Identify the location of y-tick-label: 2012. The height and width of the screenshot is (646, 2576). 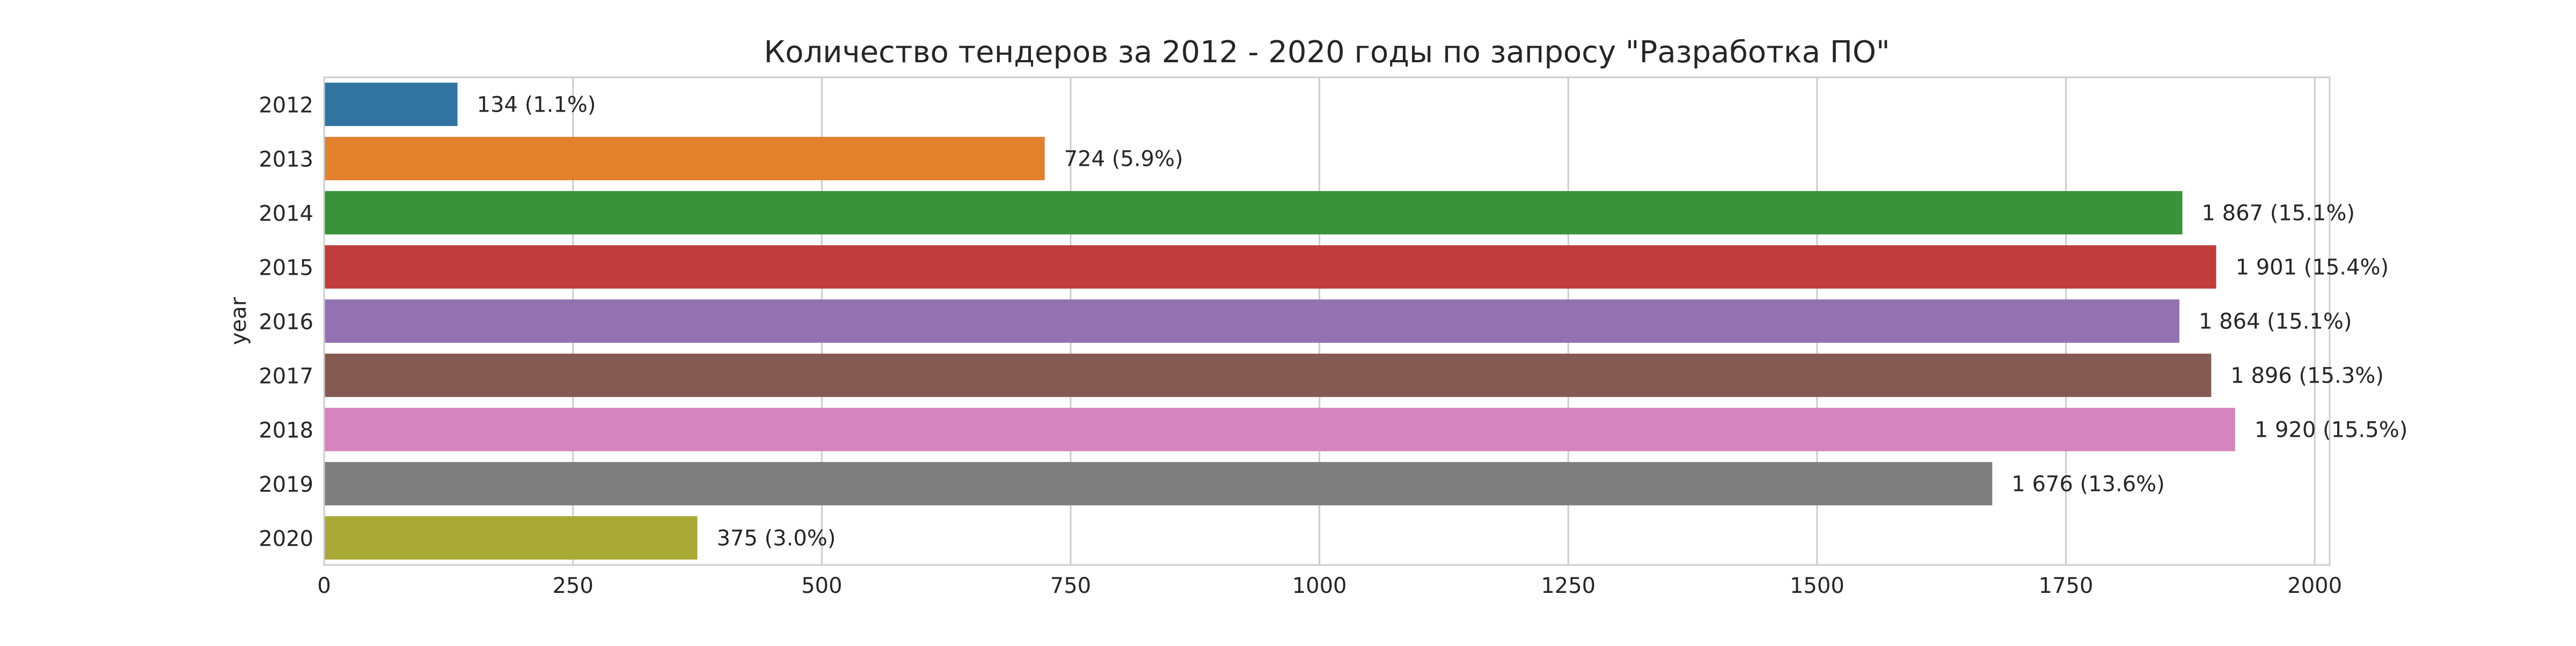
(286, 105).